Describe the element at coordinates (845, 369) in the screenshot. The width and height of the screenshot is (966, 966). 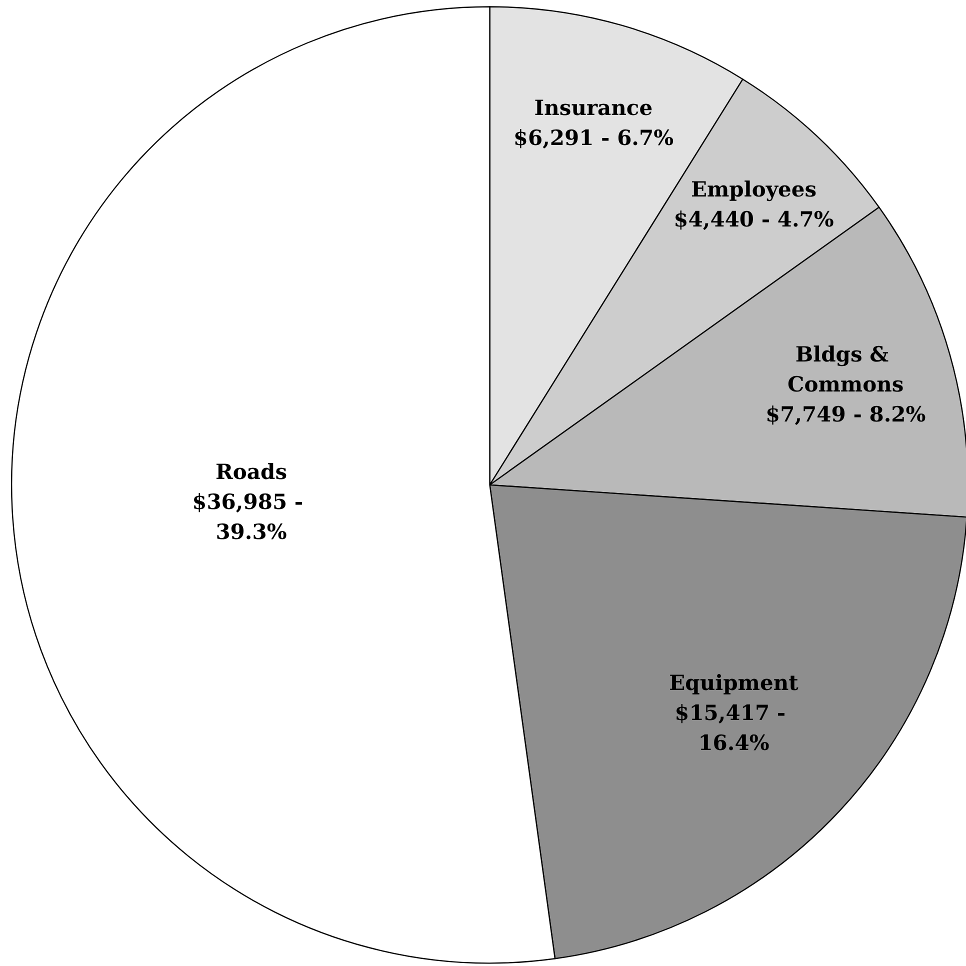
I see `slice-label: Bldgs & Commons` at that location.